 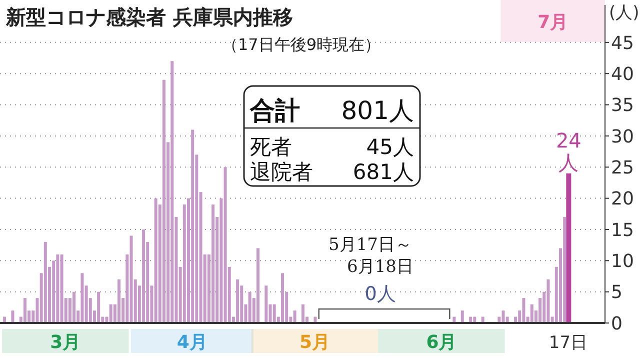 What do you see at coordinates (553, 22) in the screenshot?
I see `band-label: 7月` at bounding box center [553, 22].